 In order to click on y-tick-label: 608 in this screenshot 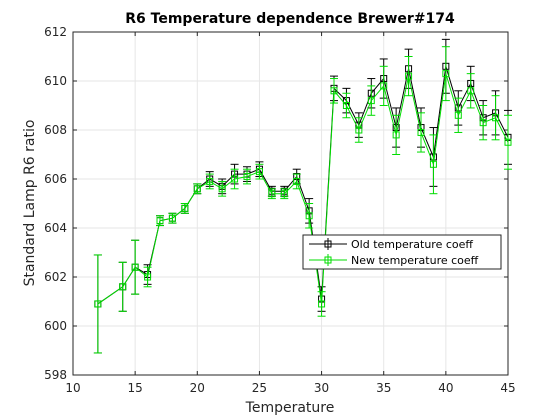, I will do `click(55, 130)`.